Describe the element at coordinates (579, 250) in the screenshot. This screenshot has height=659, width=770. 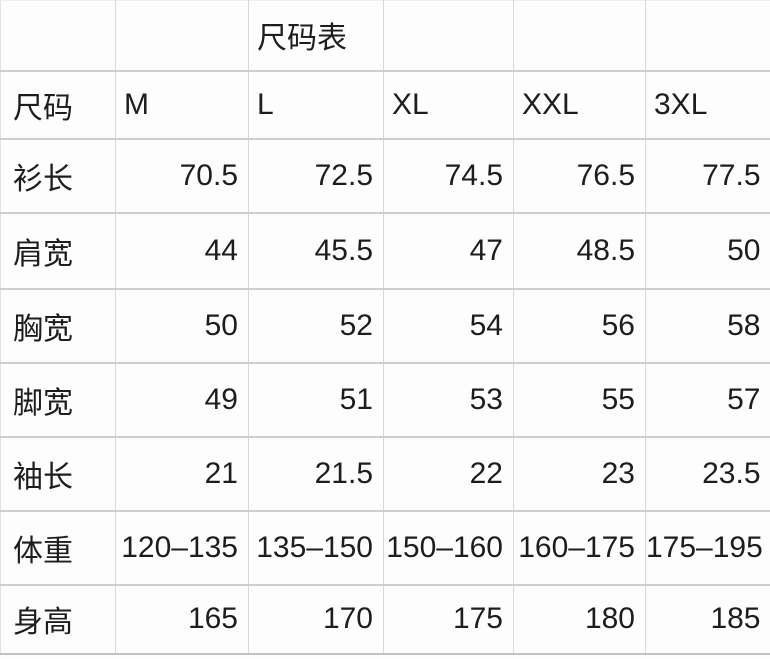
I see `table-cell: 48.5` at that location.